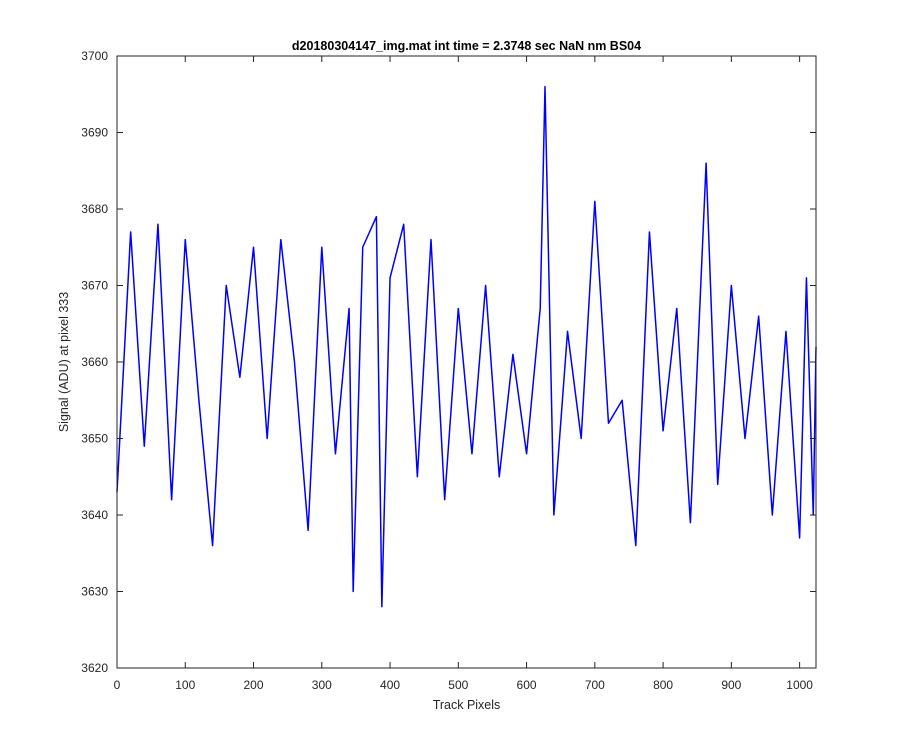  I want to click on y-tick-label: 3670, so click(94, 286).